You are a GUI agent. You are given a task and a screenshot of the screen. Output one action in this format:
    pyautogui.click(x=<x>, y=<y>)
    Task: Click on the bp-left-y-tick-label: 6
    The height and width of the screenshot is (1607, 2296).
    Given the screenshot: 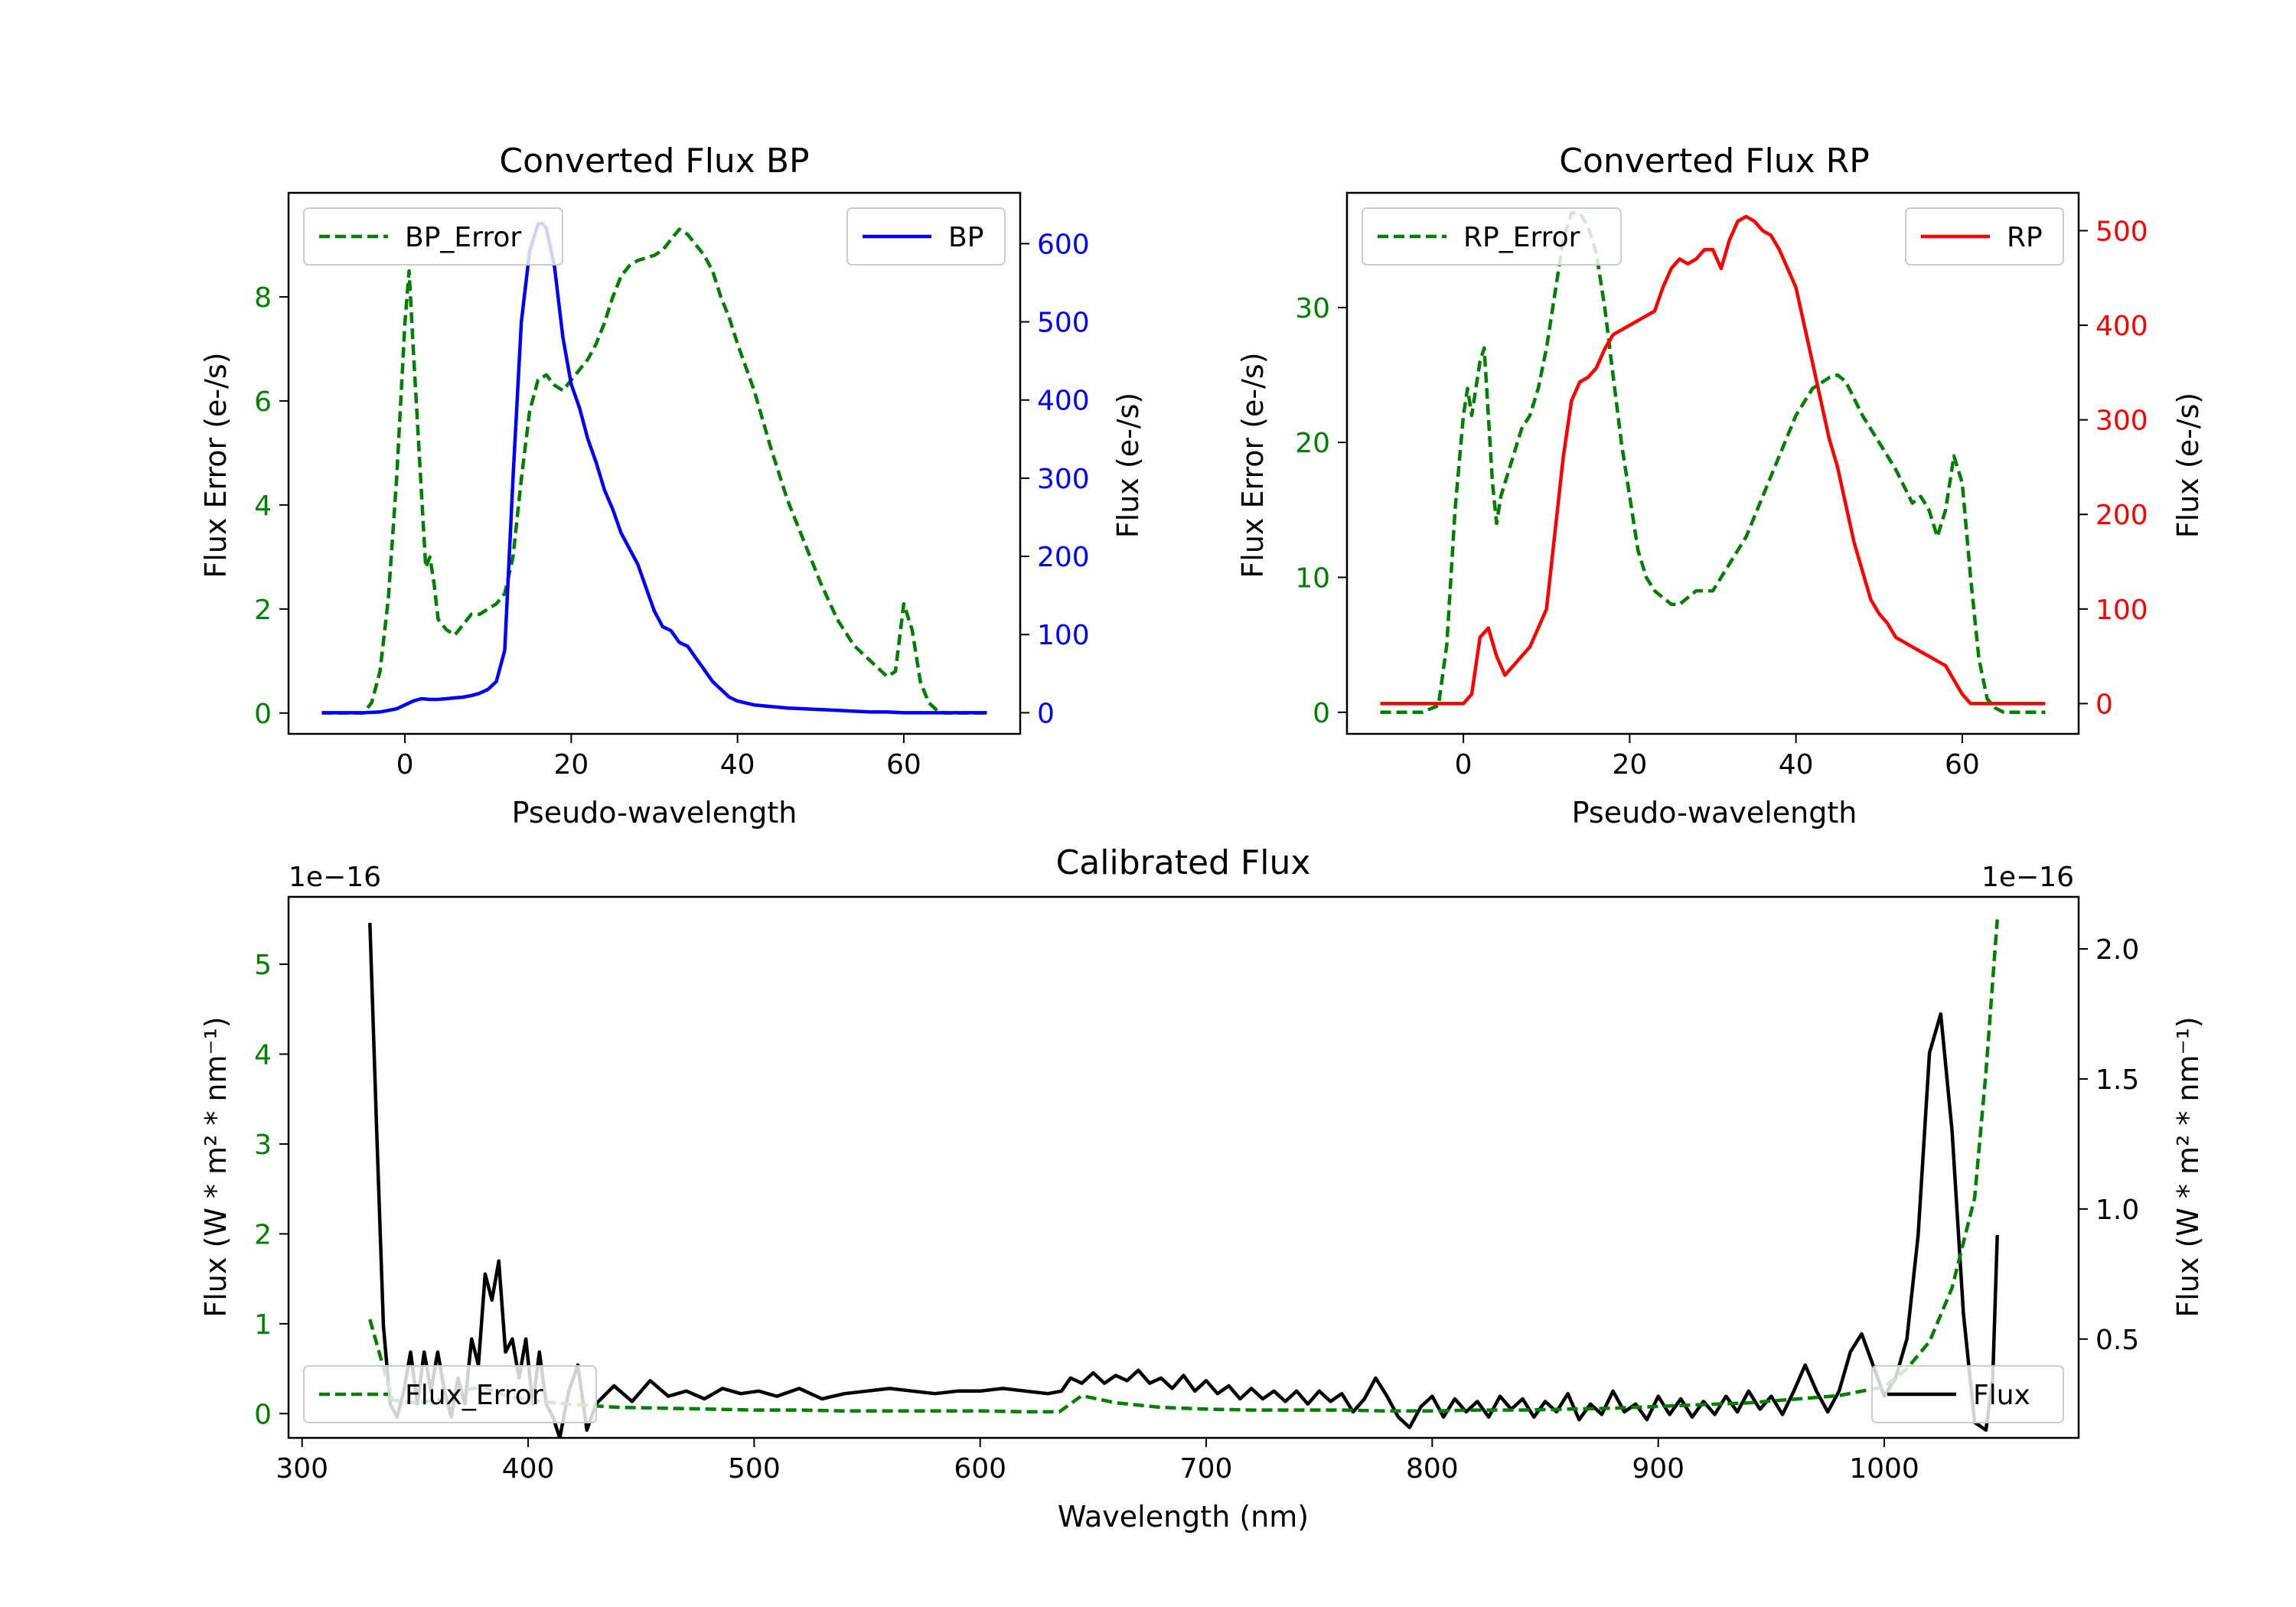 What is the action you would take?
    pyautogui.click(x=263, y=402)
    